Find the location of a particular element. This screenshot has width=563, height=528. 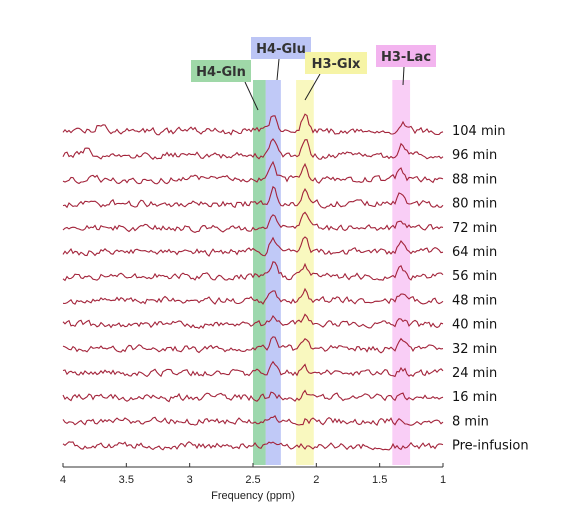

peak-label-h4-gln: H4-Gln is located at coordinates (221, 72).